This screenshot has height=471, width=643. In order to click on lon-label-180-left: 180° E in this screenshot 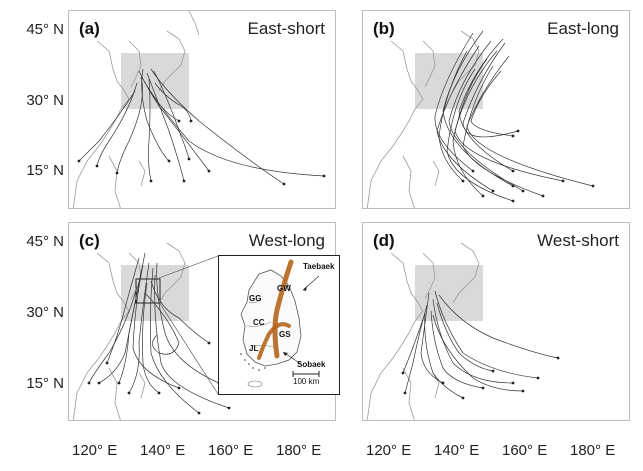, I will do `click(299, 450)`.